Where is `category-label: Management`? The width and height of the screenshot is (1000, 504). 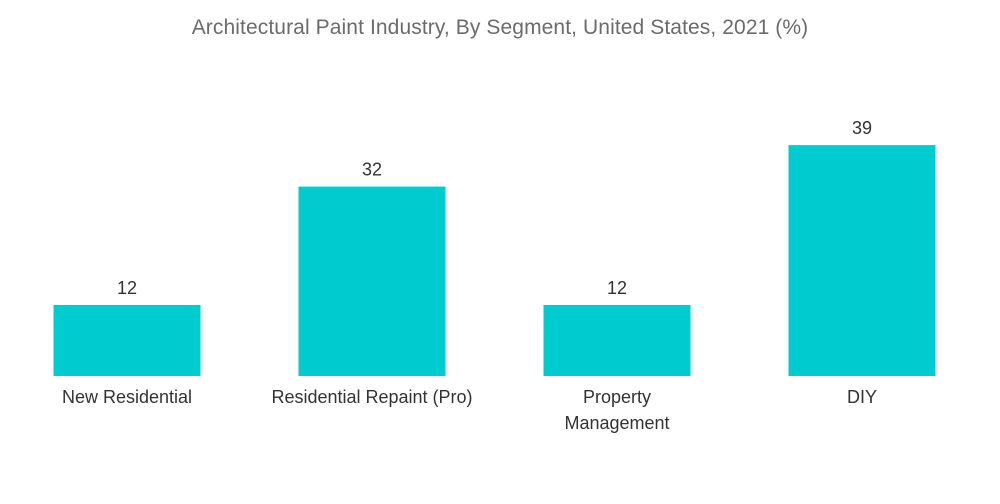 category-label: Management is located at coordinates (616, 423).